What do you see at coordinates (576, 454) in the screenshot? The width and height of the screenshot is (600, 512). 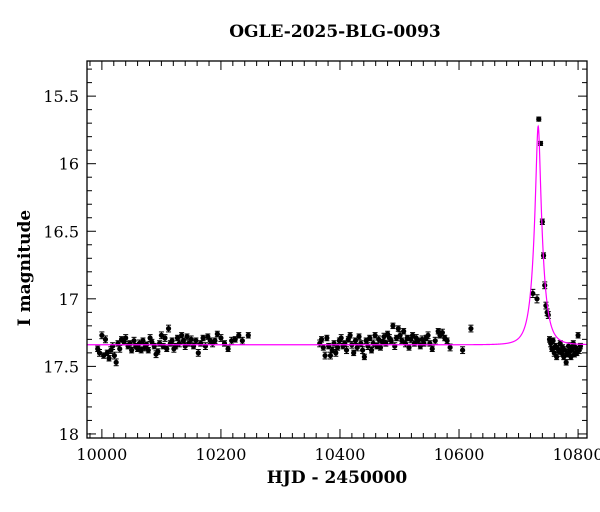 I see `x-tick-label: 10800` at bounding box center [576, 454].